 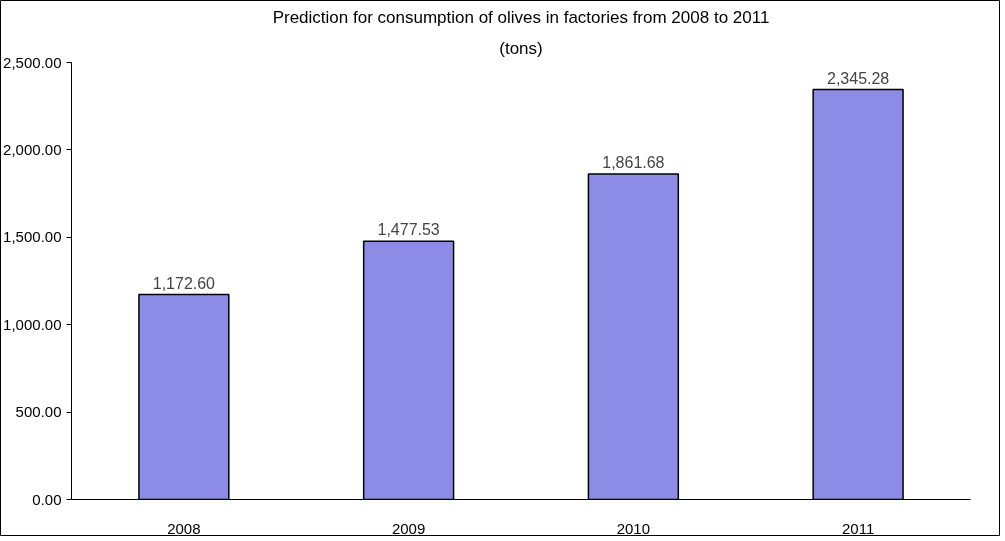 What do you see at coordinates (47, 499) in the screenshot?
I see `y-tick-label: 0.00` at bounding box center [47, 499].